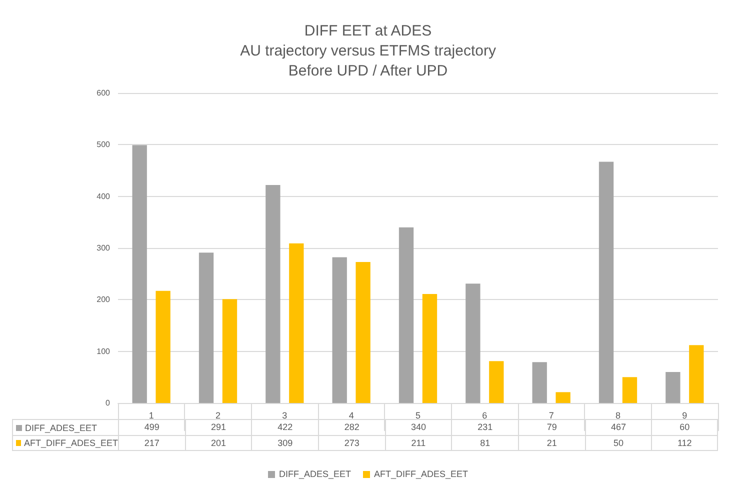 This screenshot has height=491, width=736. I want to click on data-label: 201, so click(218, 443).